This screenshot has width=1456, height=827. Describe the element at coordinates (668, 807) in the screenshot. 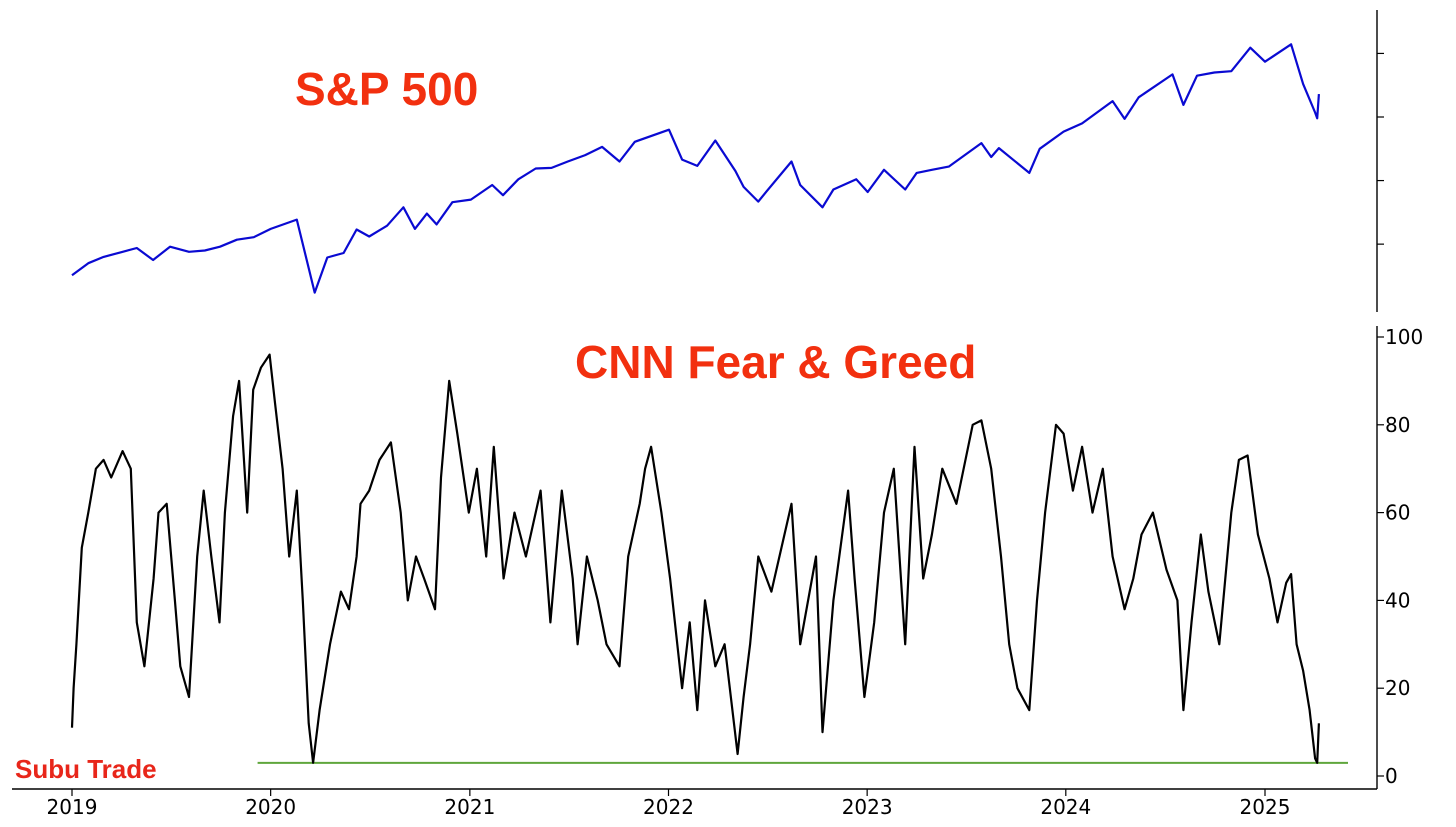

I see `x-tick-label: 2022` at that location.